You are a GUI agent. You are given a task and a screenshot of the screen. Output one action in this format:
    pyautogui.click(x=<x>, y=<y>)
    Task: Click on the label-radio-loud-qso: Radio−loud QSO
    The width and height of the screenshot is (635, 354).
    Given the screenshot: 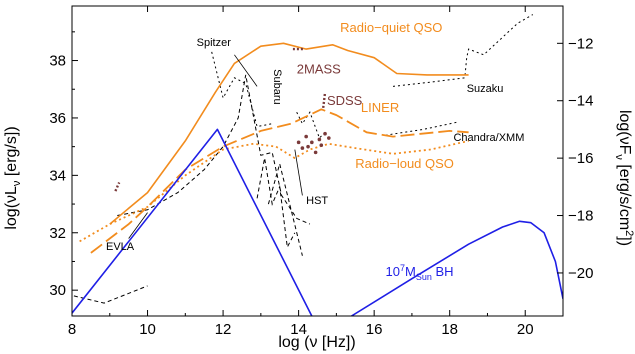 What is the action you would take?
    pyautogui.click(x=404, y=163)
    